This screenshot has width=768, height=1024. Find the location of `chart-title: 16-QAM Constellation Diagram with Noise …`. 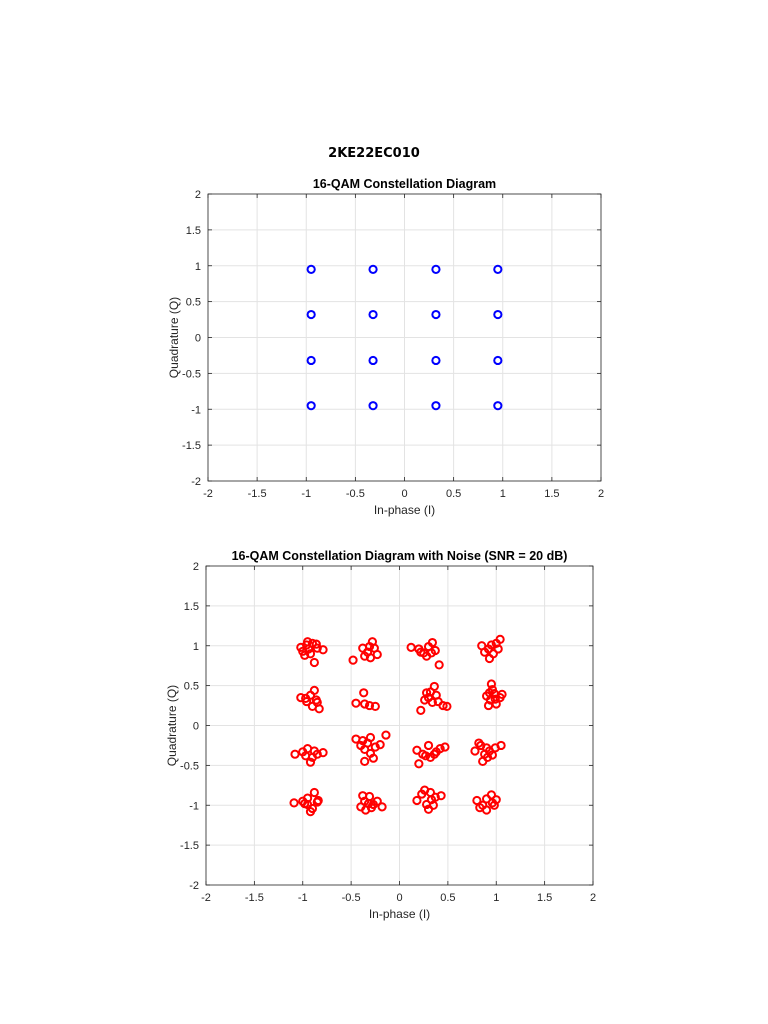

chart-title: 16-QAM Constellation Diagram with Noise … is located at coordinates (400, 556).